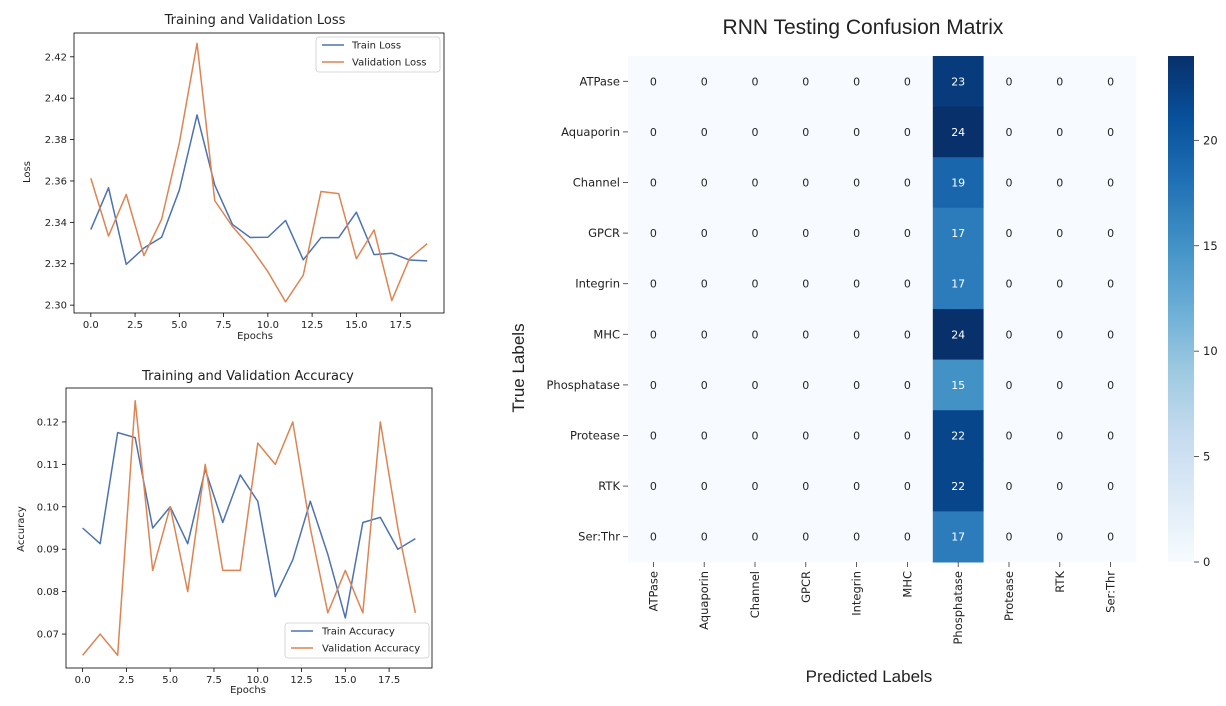 Image resolution: width=1226 pixels, height=706 pixels. What do you see at coordinates (357, 640) in the screenshot?
I see `accuracy-chart-legend: Train Accuracy Validation Accuracy` at bounding box center [357, 640].